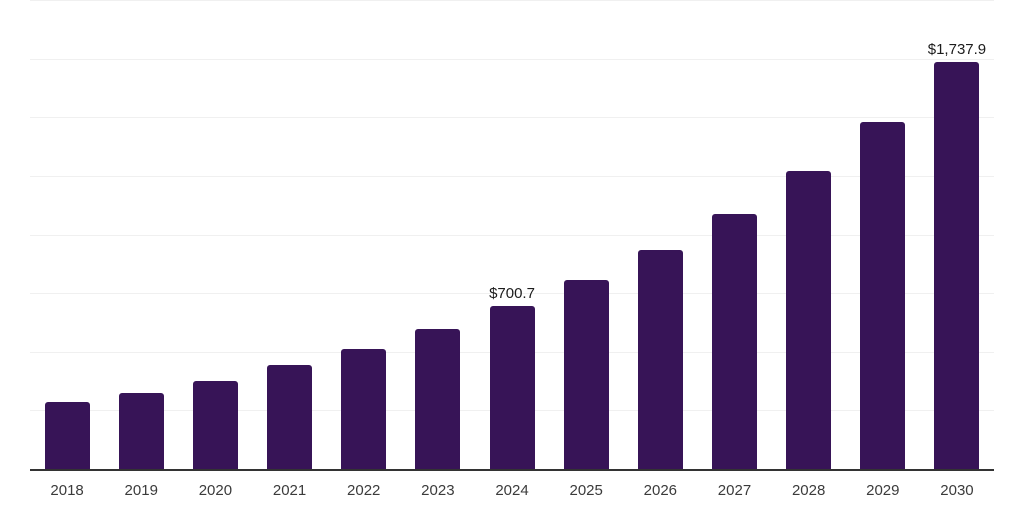 This screenshot has width=1024, height=512. I want to click on bar-value-label: $1,737.9, so click(957, 50).